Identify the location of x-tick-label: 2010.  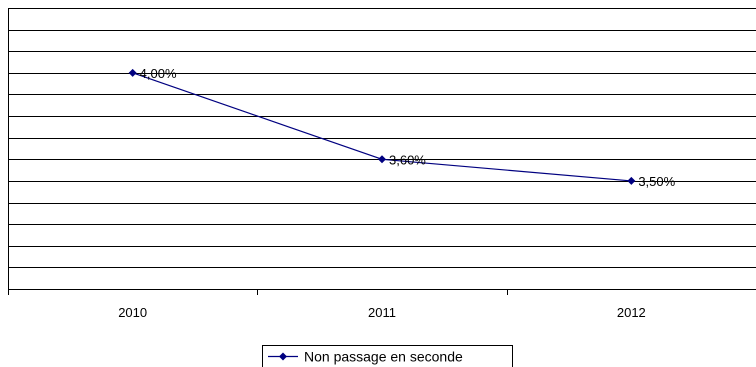
(132, 312).